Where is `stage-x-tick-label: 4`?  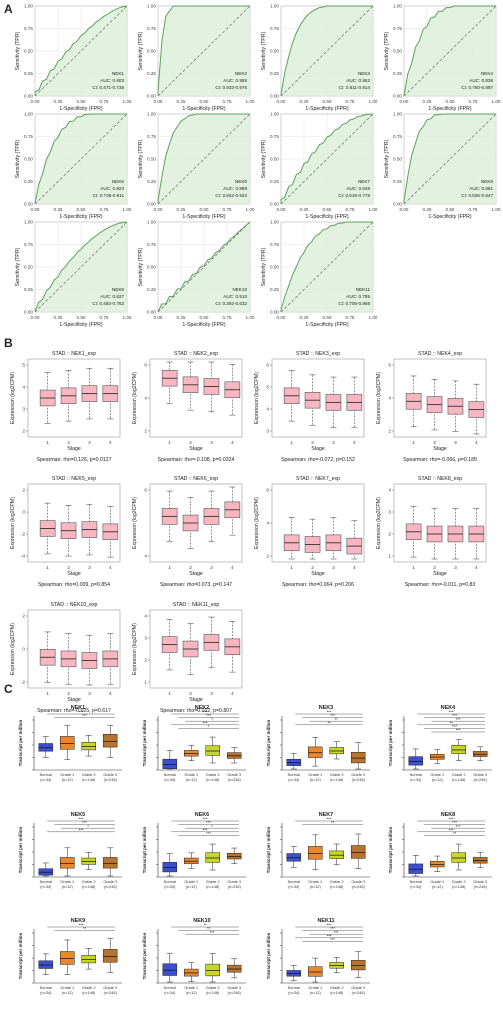
stage-x-tick-label: 4 is located at coordinates (232, 443).